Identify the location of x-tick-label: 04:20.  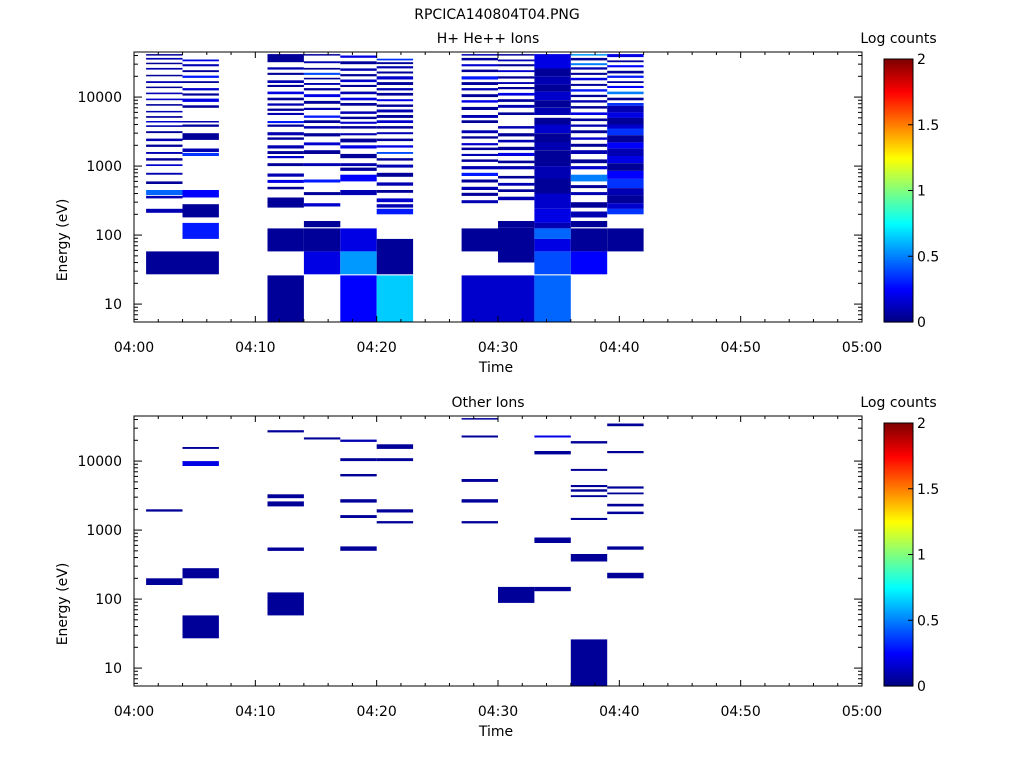
(376, 712).